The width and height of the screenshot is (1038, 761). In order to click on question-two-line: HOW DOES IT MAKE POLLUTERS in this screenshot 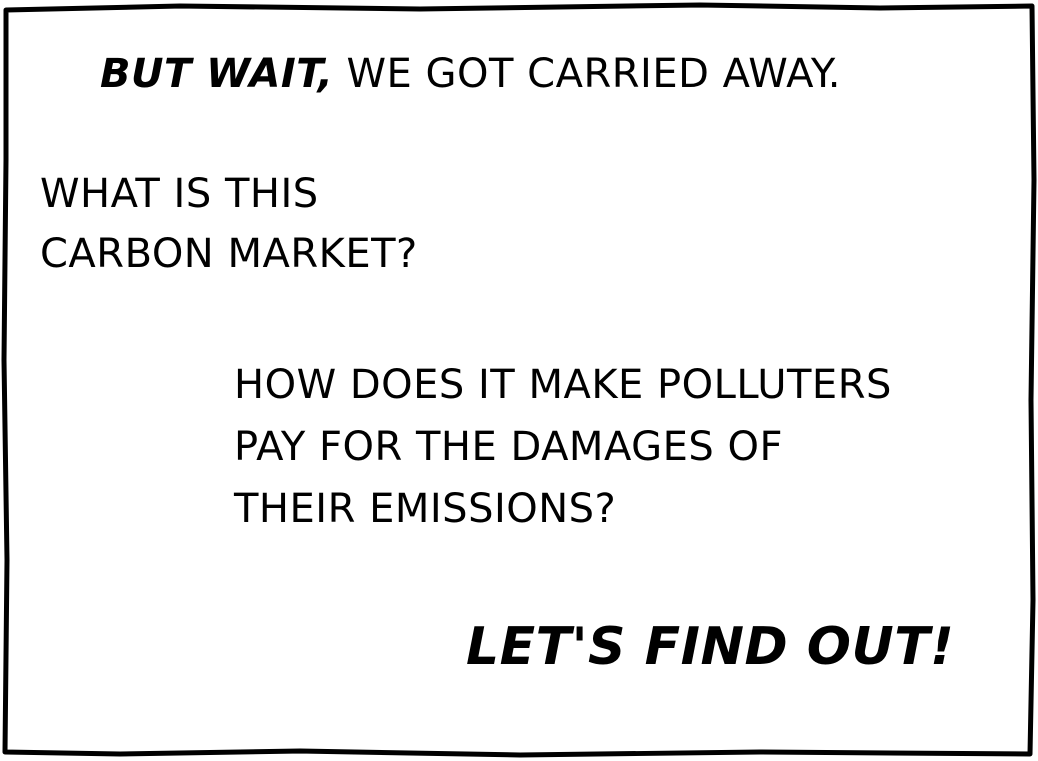, I will do `click(563, 385)`.